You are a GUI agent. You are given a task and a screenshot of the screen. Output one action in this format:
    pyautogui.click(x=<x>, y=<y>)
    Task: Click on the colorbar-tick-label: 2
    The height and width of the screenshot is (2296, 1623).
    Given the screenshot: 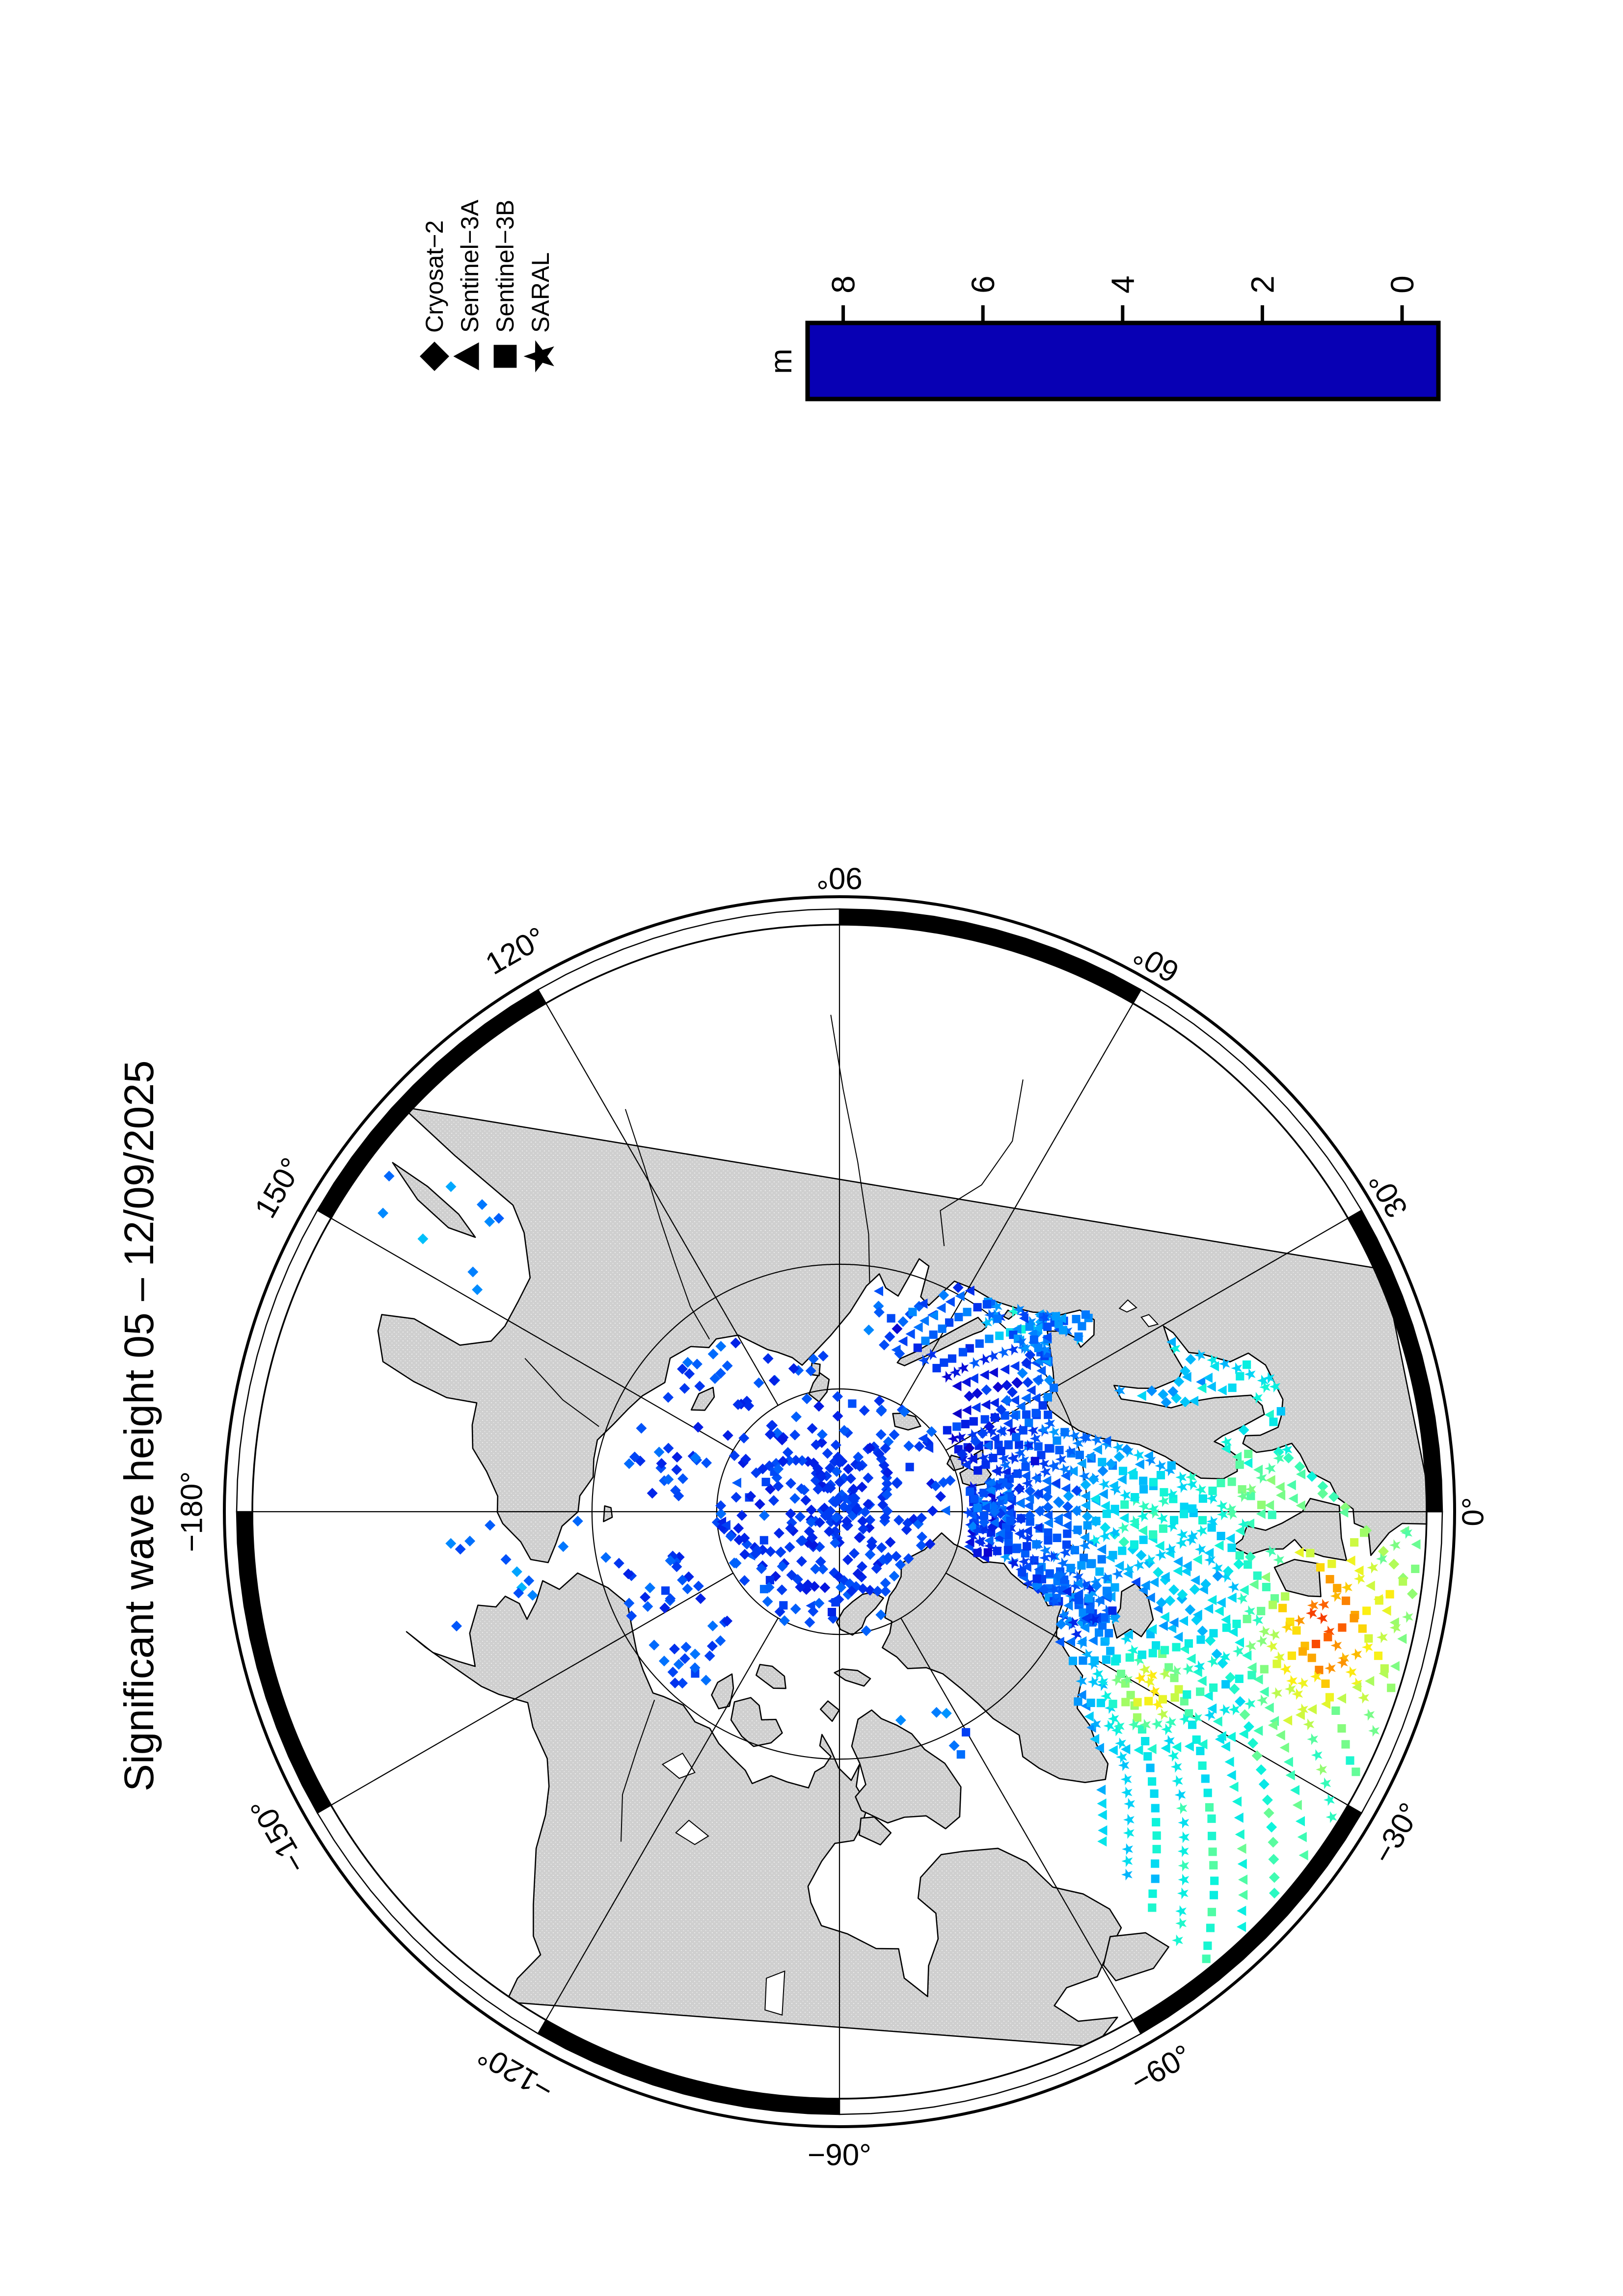 What is the action you would take?
    pyautogui.click(x=1262, y=284)
    